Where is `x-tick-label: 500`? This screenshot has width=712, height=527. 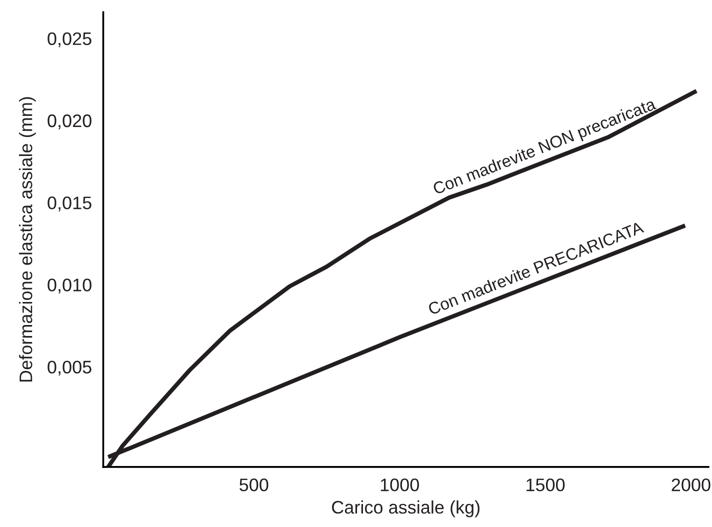 x-tick-label: 500 is located at coordinates (254, 485).